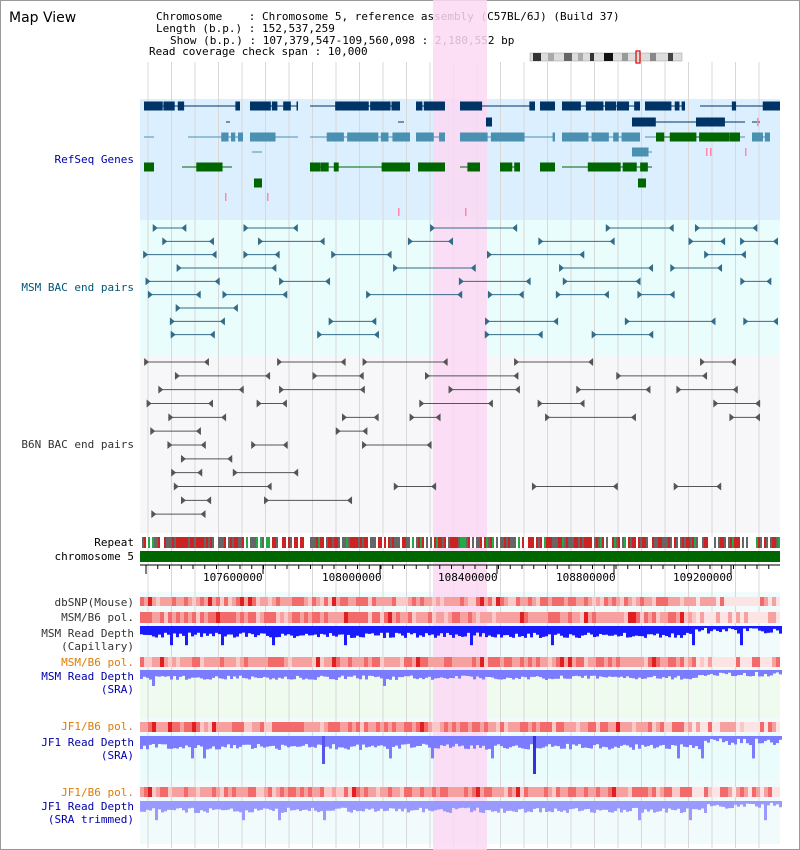  What do you see at coordinates (77, 444) in the screenshot?
I see `track-label-b6n-bac: B6N BAC end pairs` at bounding box center [77, 444].